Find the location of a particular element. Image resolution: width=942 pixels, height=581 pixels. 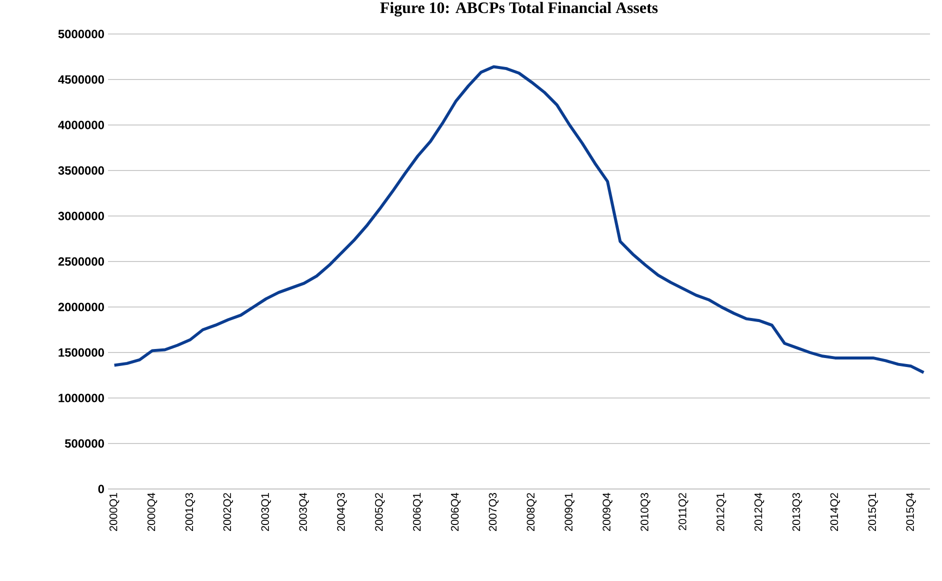

y-tick-label: 4000000 is located at coordinates (81, 125).